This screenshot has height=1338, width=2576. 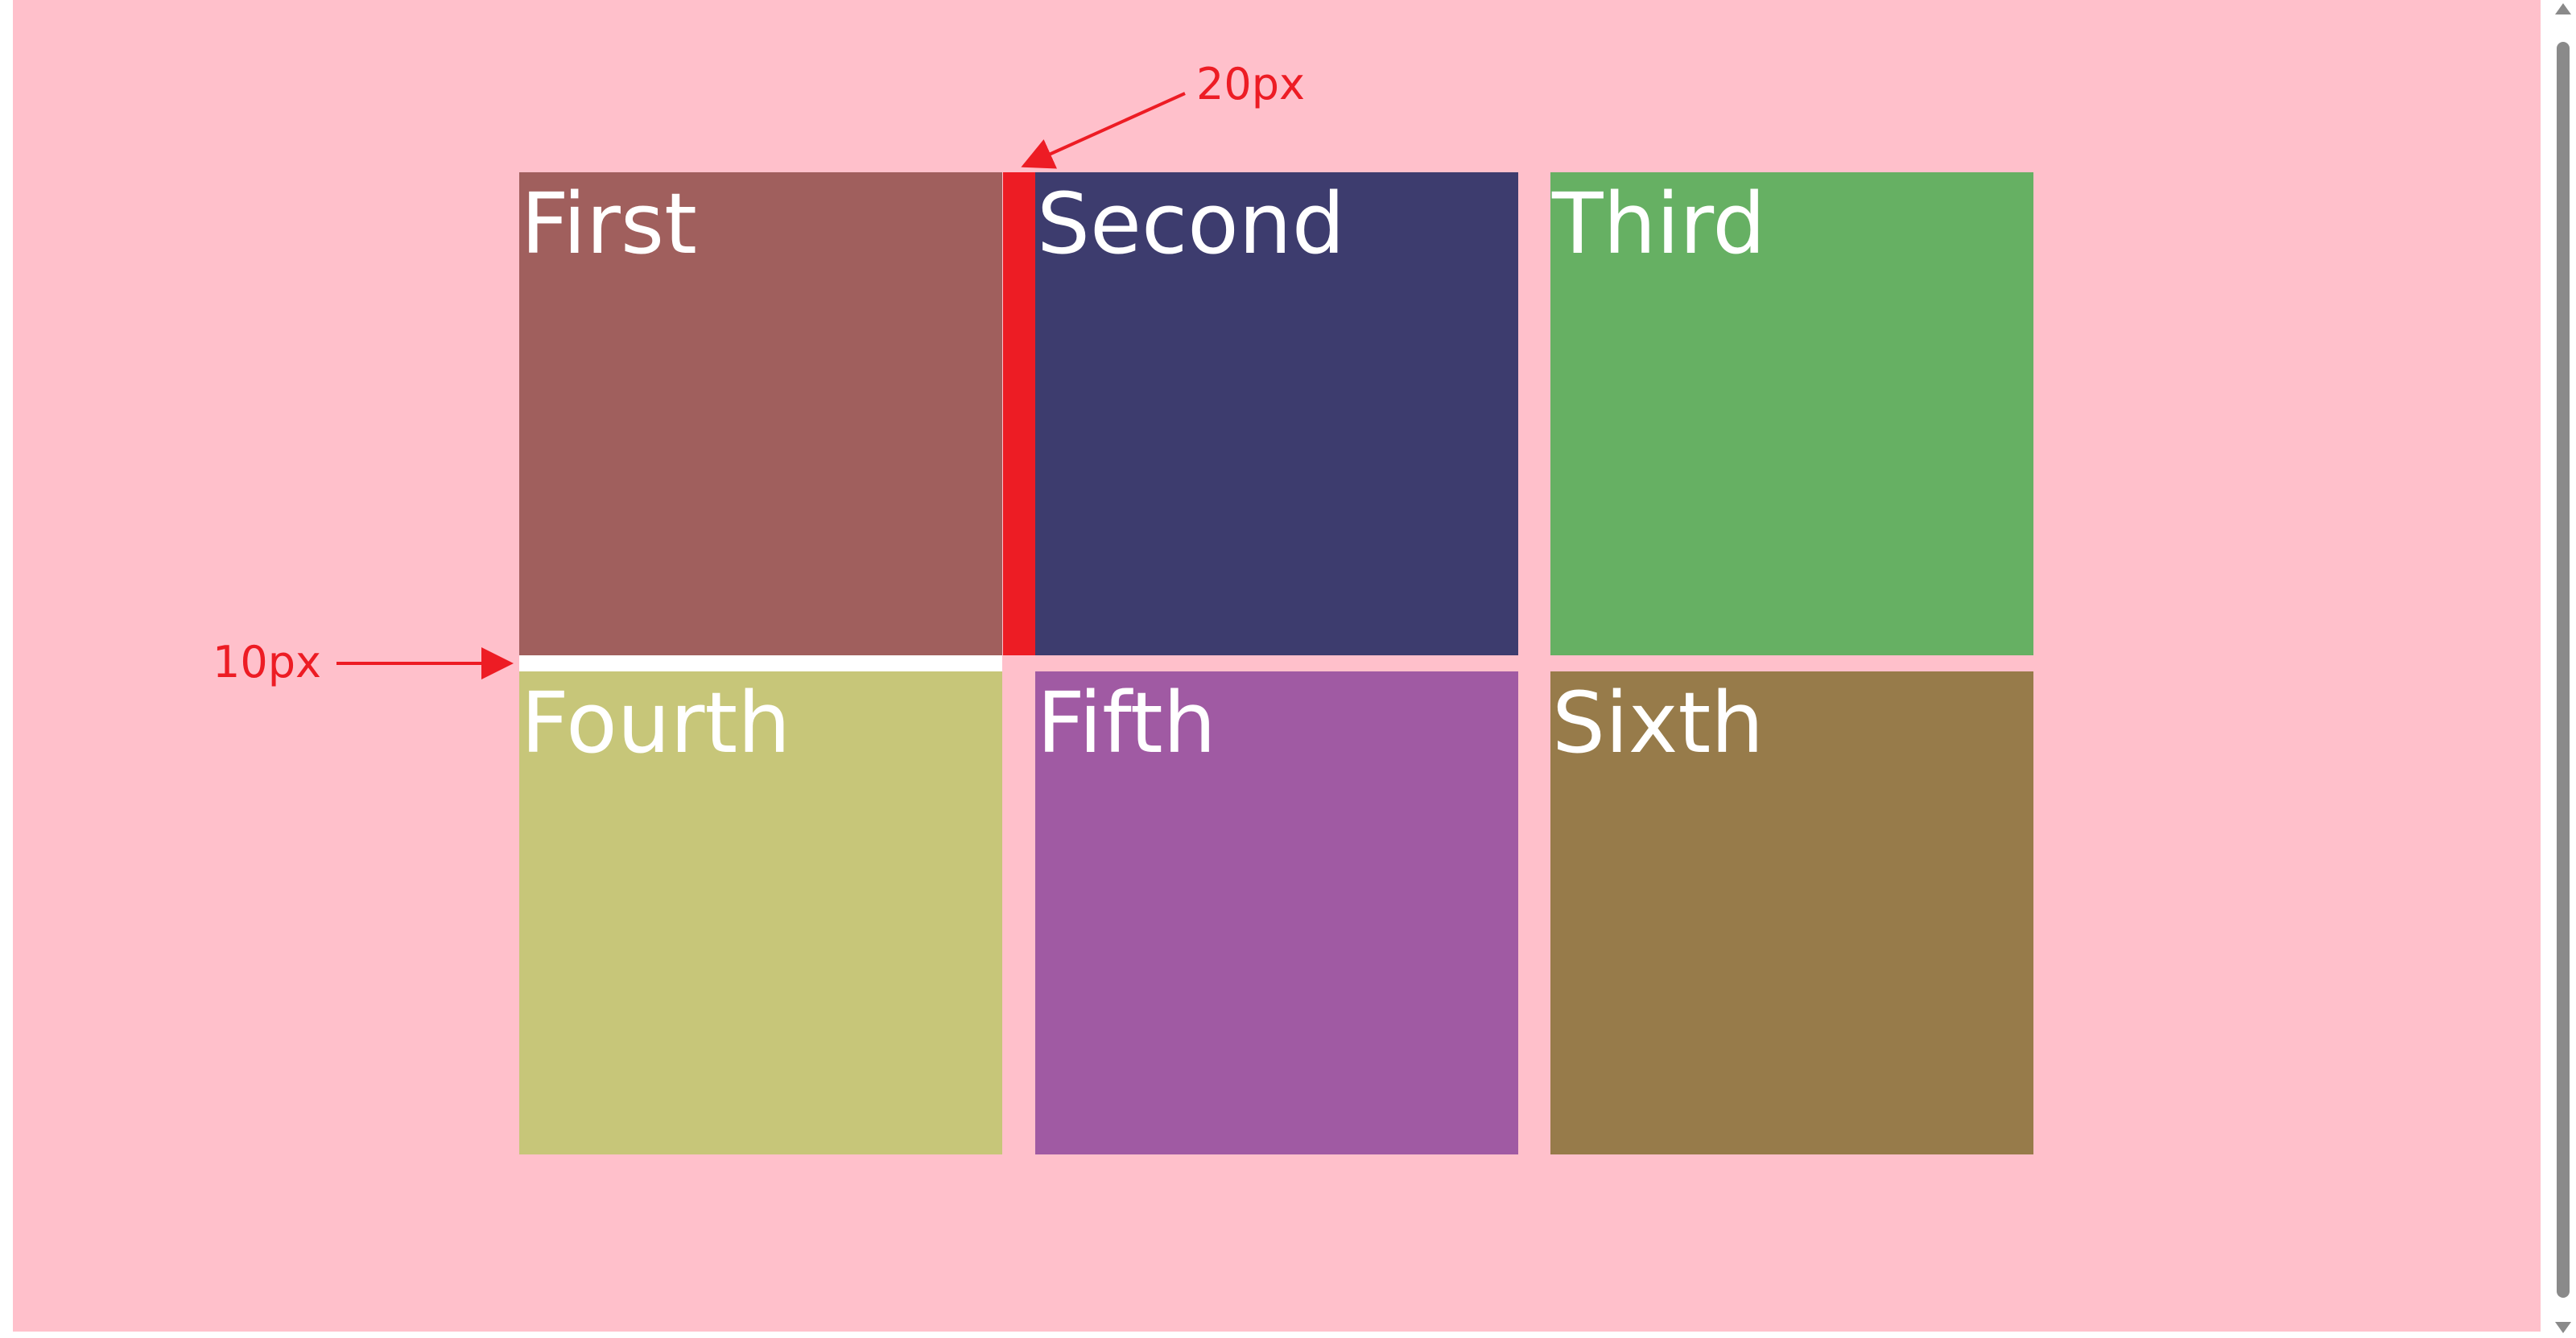 What do you see at coordinates (656, 723) in the screenshot?
I see `cell-label-fourth: Fourth` at bounding box center [656, 723].